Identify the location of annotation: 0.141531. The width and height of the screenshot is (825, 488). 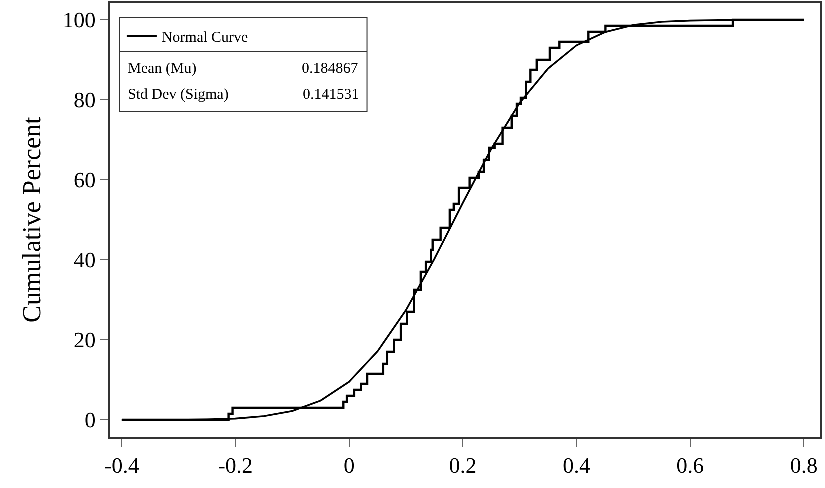
(331, 95).